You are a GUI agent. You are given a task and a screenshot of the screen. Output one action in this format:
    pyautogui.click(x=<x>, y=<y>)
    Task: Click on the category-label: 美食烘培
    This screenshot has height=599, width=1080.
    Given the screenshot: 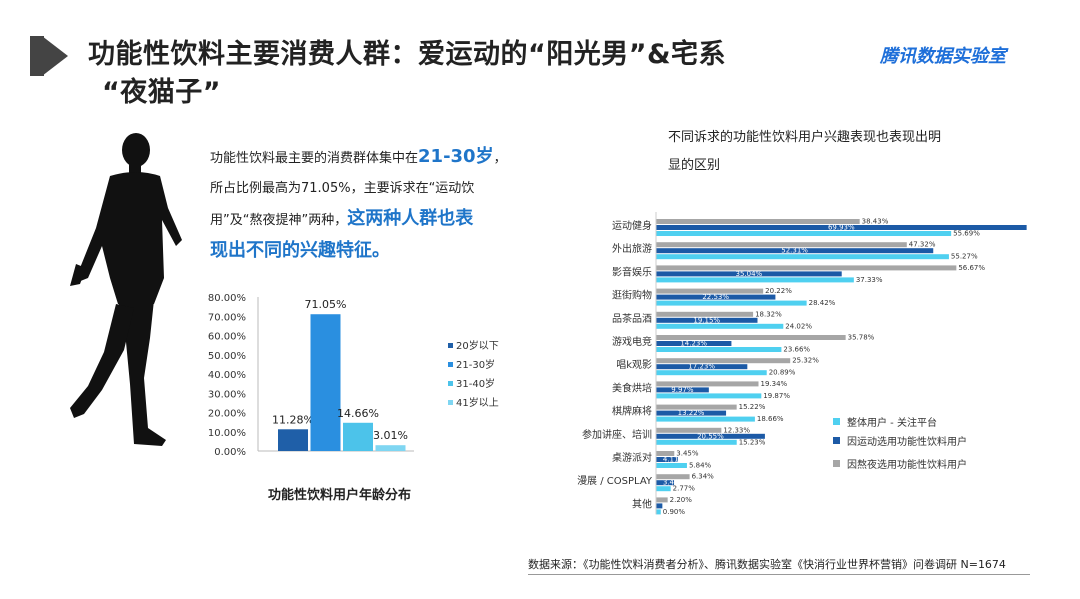 What is the action you would take?
    pyautogui.click(x=632, y=387)
    